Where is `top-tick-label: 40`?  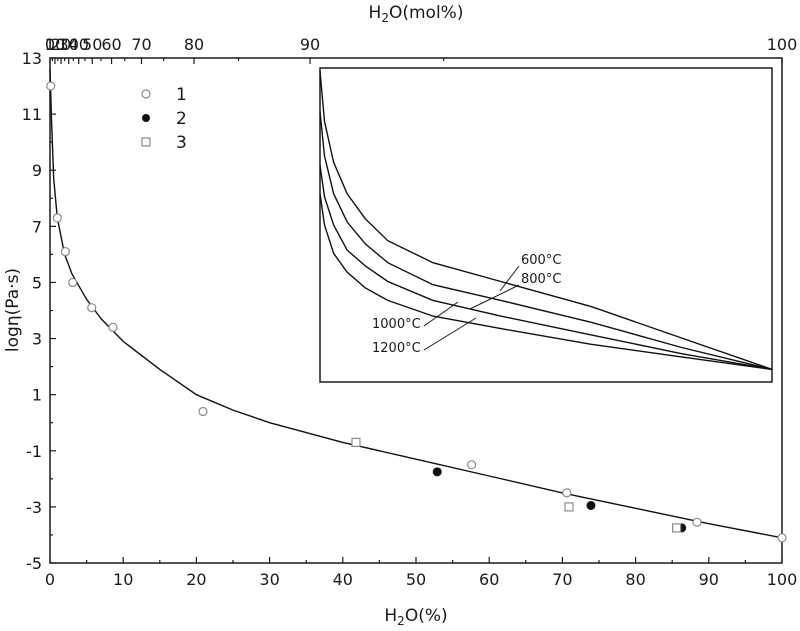 top-tick-label: 40 is located at coordinates (79, 44).